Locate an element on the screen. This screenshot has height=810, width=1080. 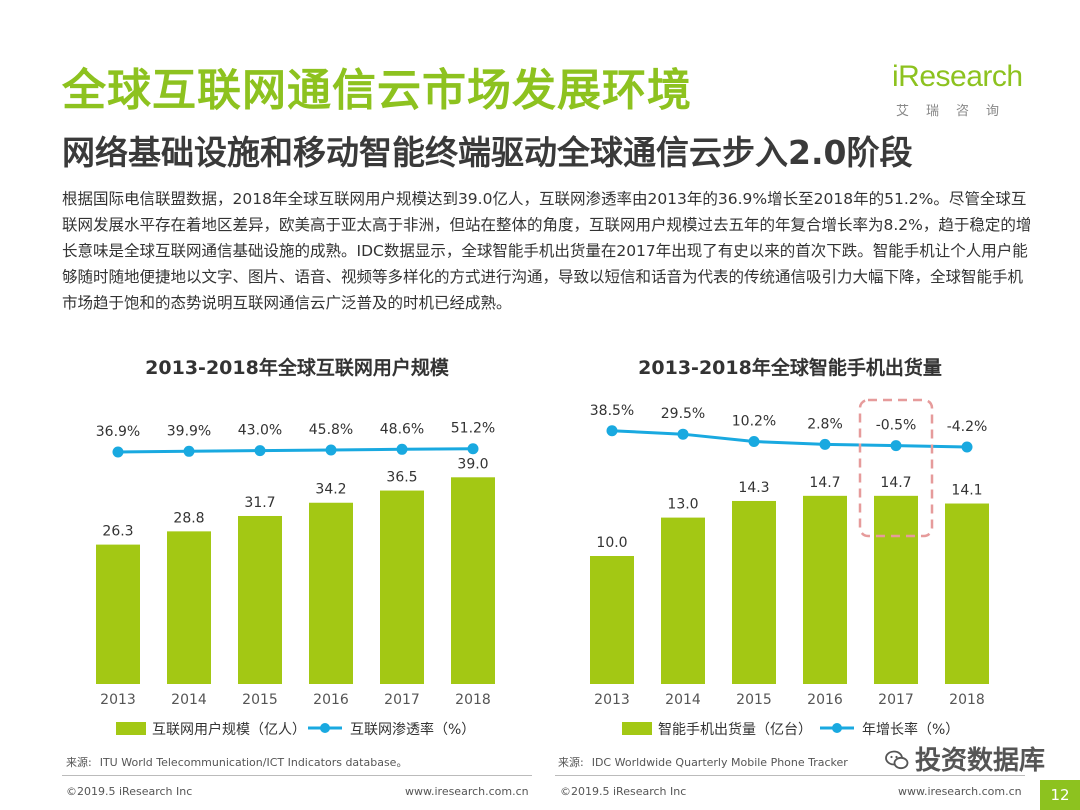
logo-text: iResearch is located at coordinates (957, 76).